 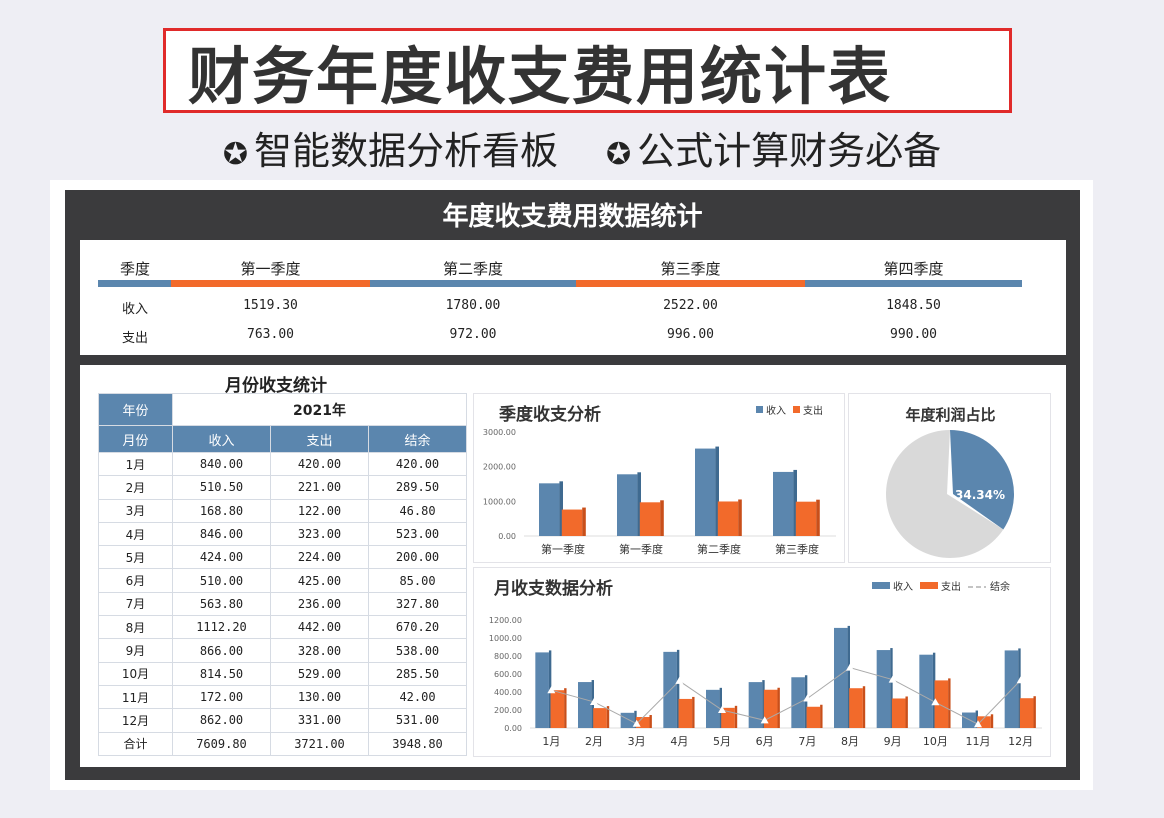 What do you see at coordinates (135, 604) in the screenshot?
I see `table-cell: 7月` at bounding box center [135, 604].